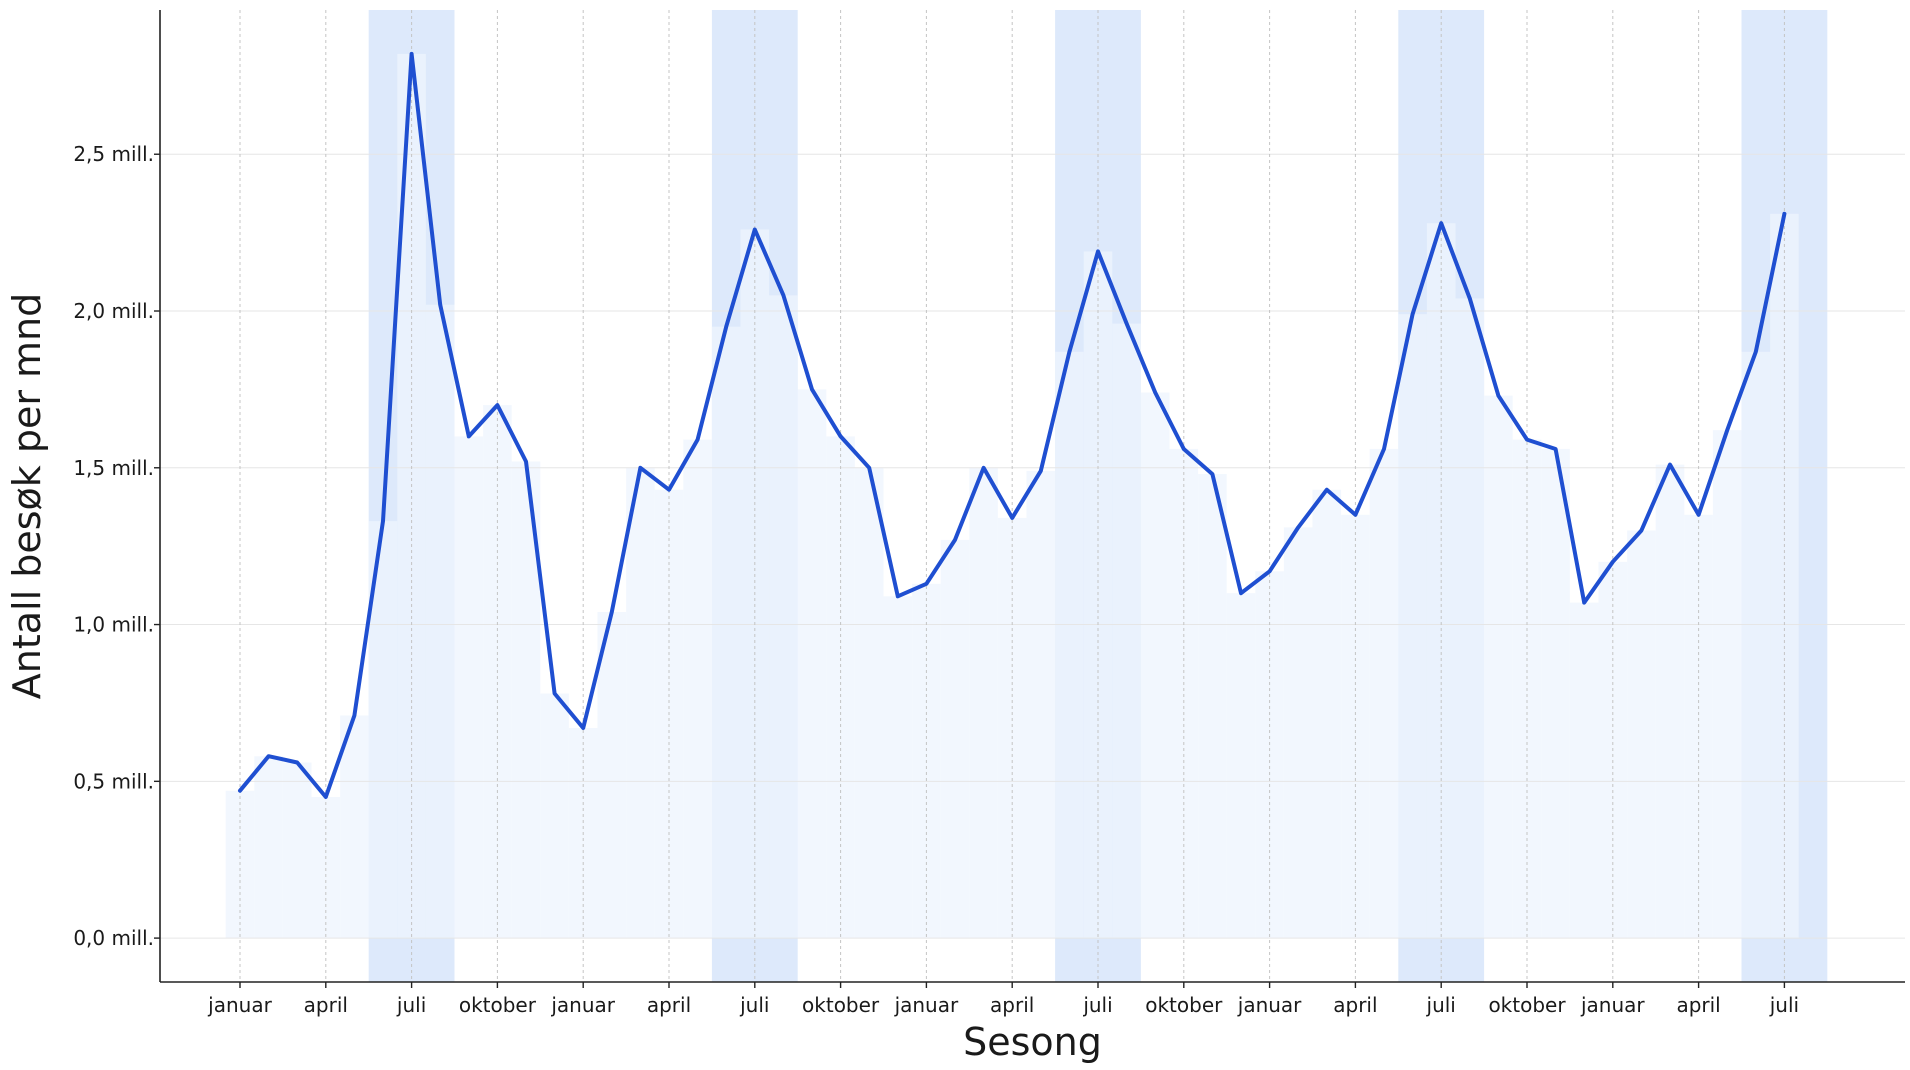 This screenshot has height=1070, width=1910. What do you see at coordinates (113, 468) in the screenshot?
I see `y-tick-label: 1,5 mill.` at bounding box center [113, 468].